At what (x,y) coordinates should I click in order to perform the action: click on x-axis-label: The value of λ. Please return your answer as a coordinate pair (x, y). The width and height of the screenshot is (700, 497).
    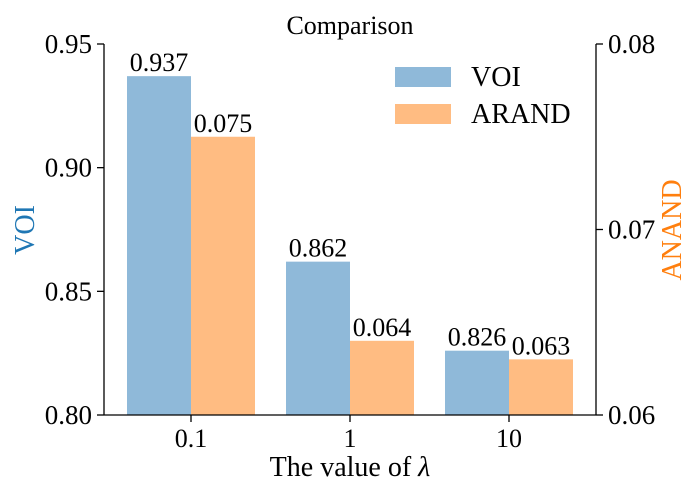
    Looking at the image, I should click on (350, 467).